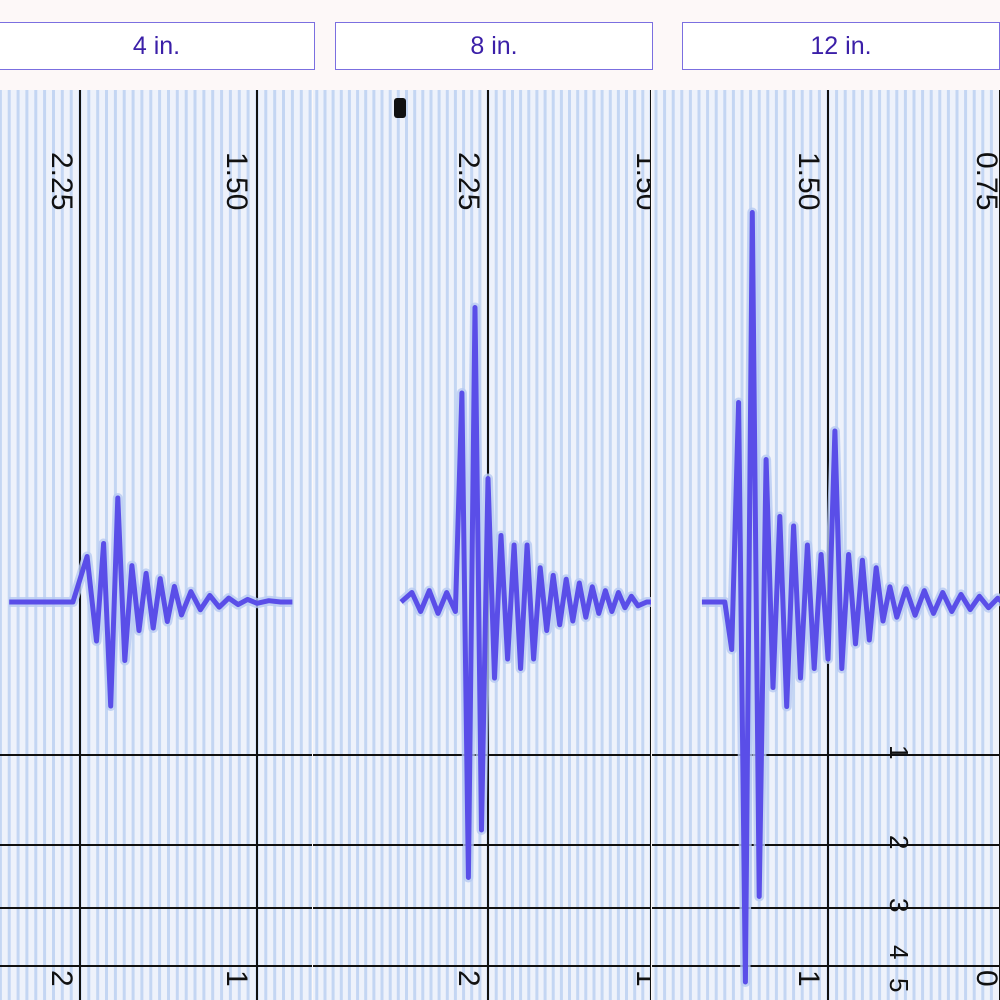  Describe the element at coordinates (899, 752) in the screenshot. I see `trace-label: 1` at that location.